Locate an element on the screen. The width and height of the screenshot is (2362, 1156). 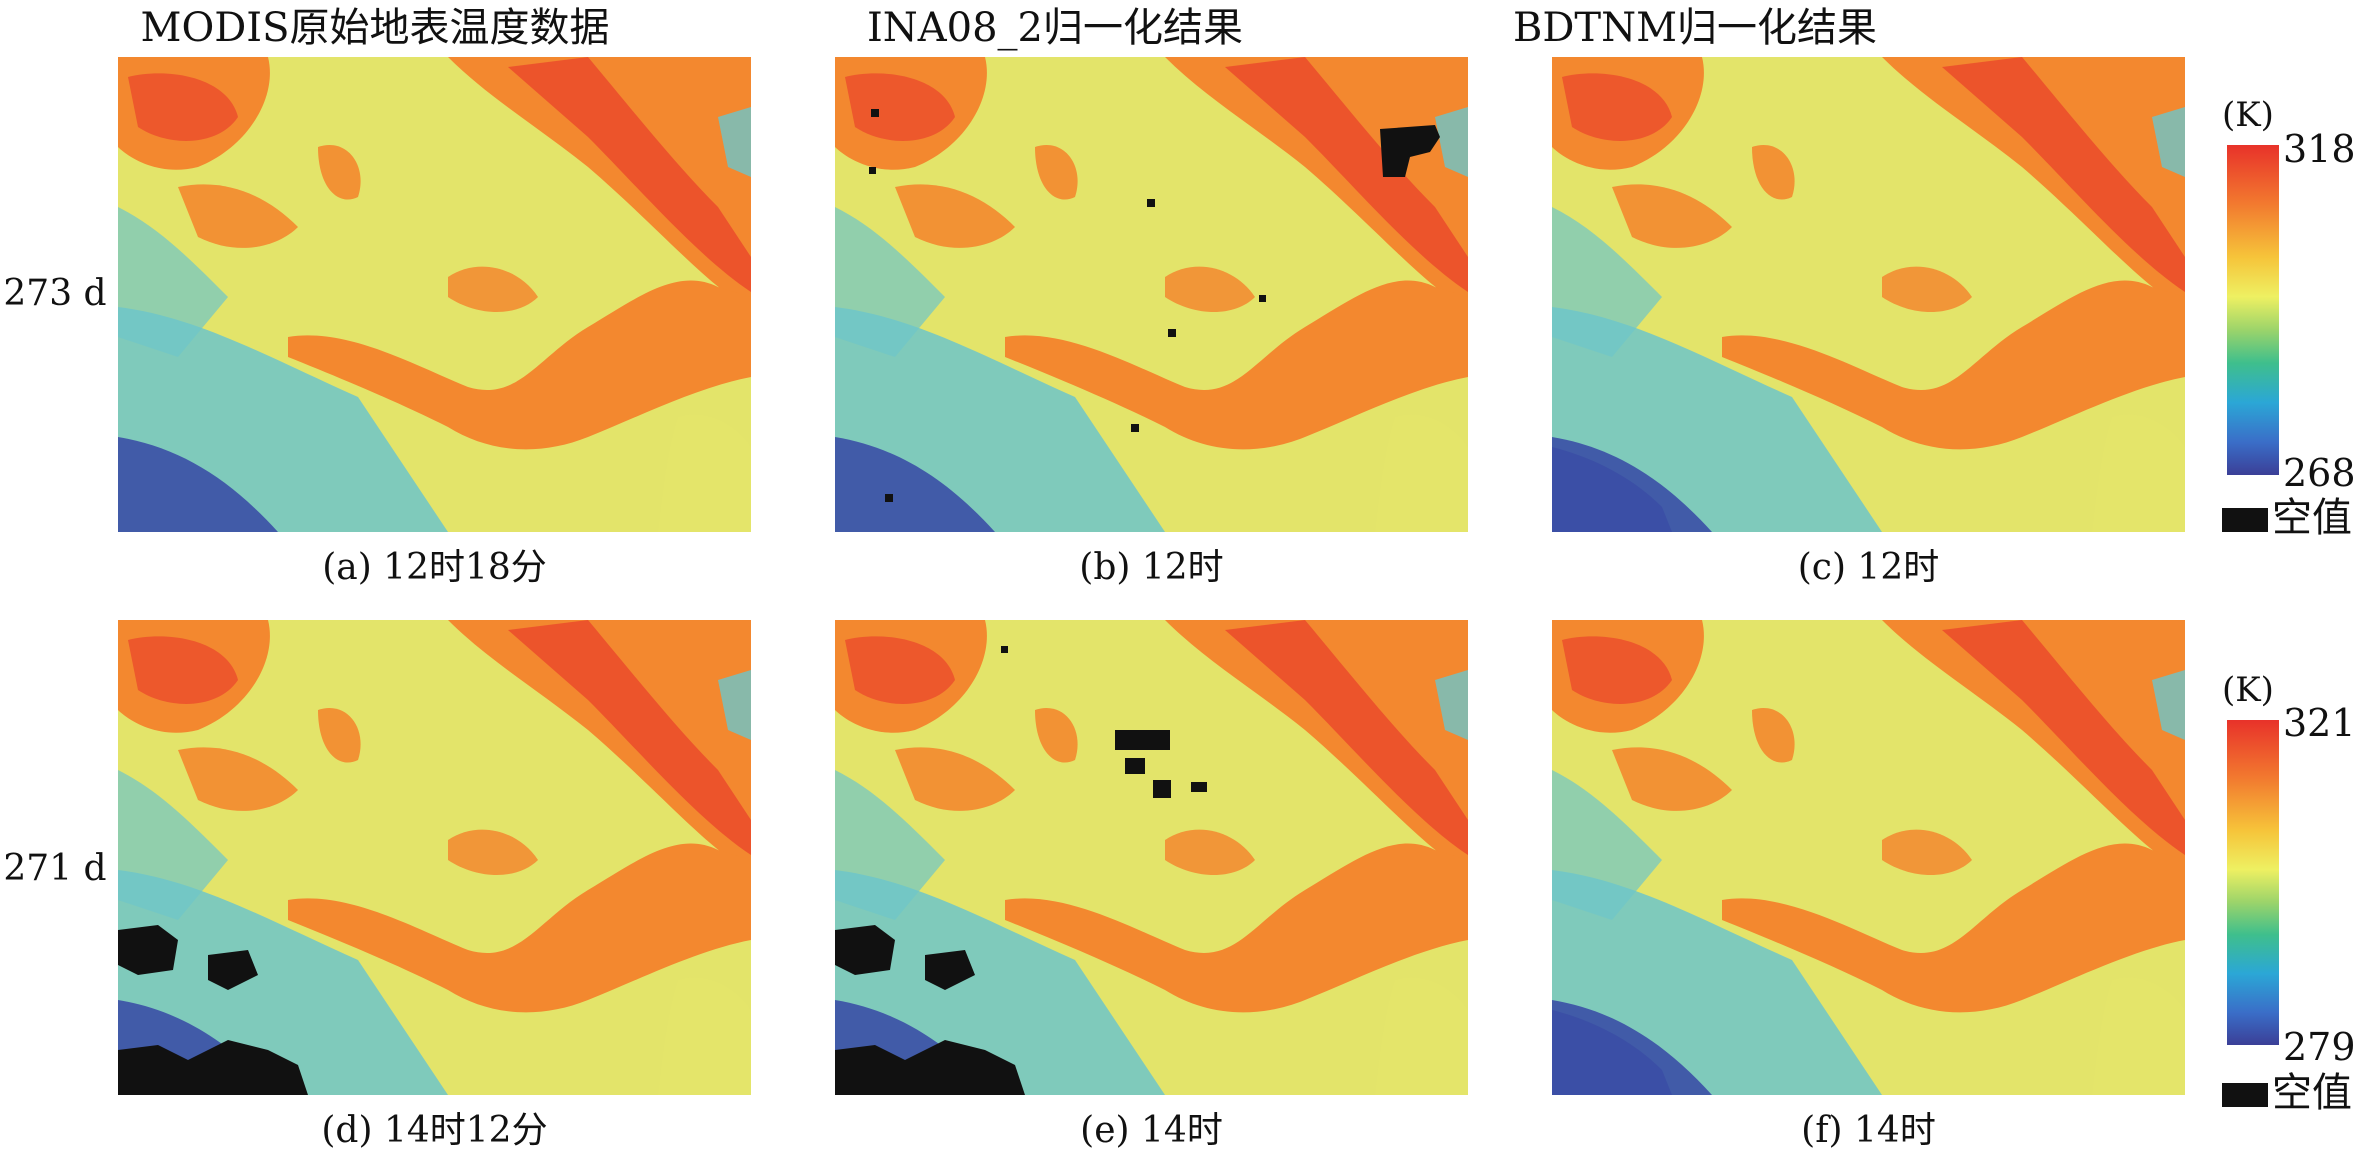
caption-f: (f) 14时 is located at coordinates (1868, 1130).